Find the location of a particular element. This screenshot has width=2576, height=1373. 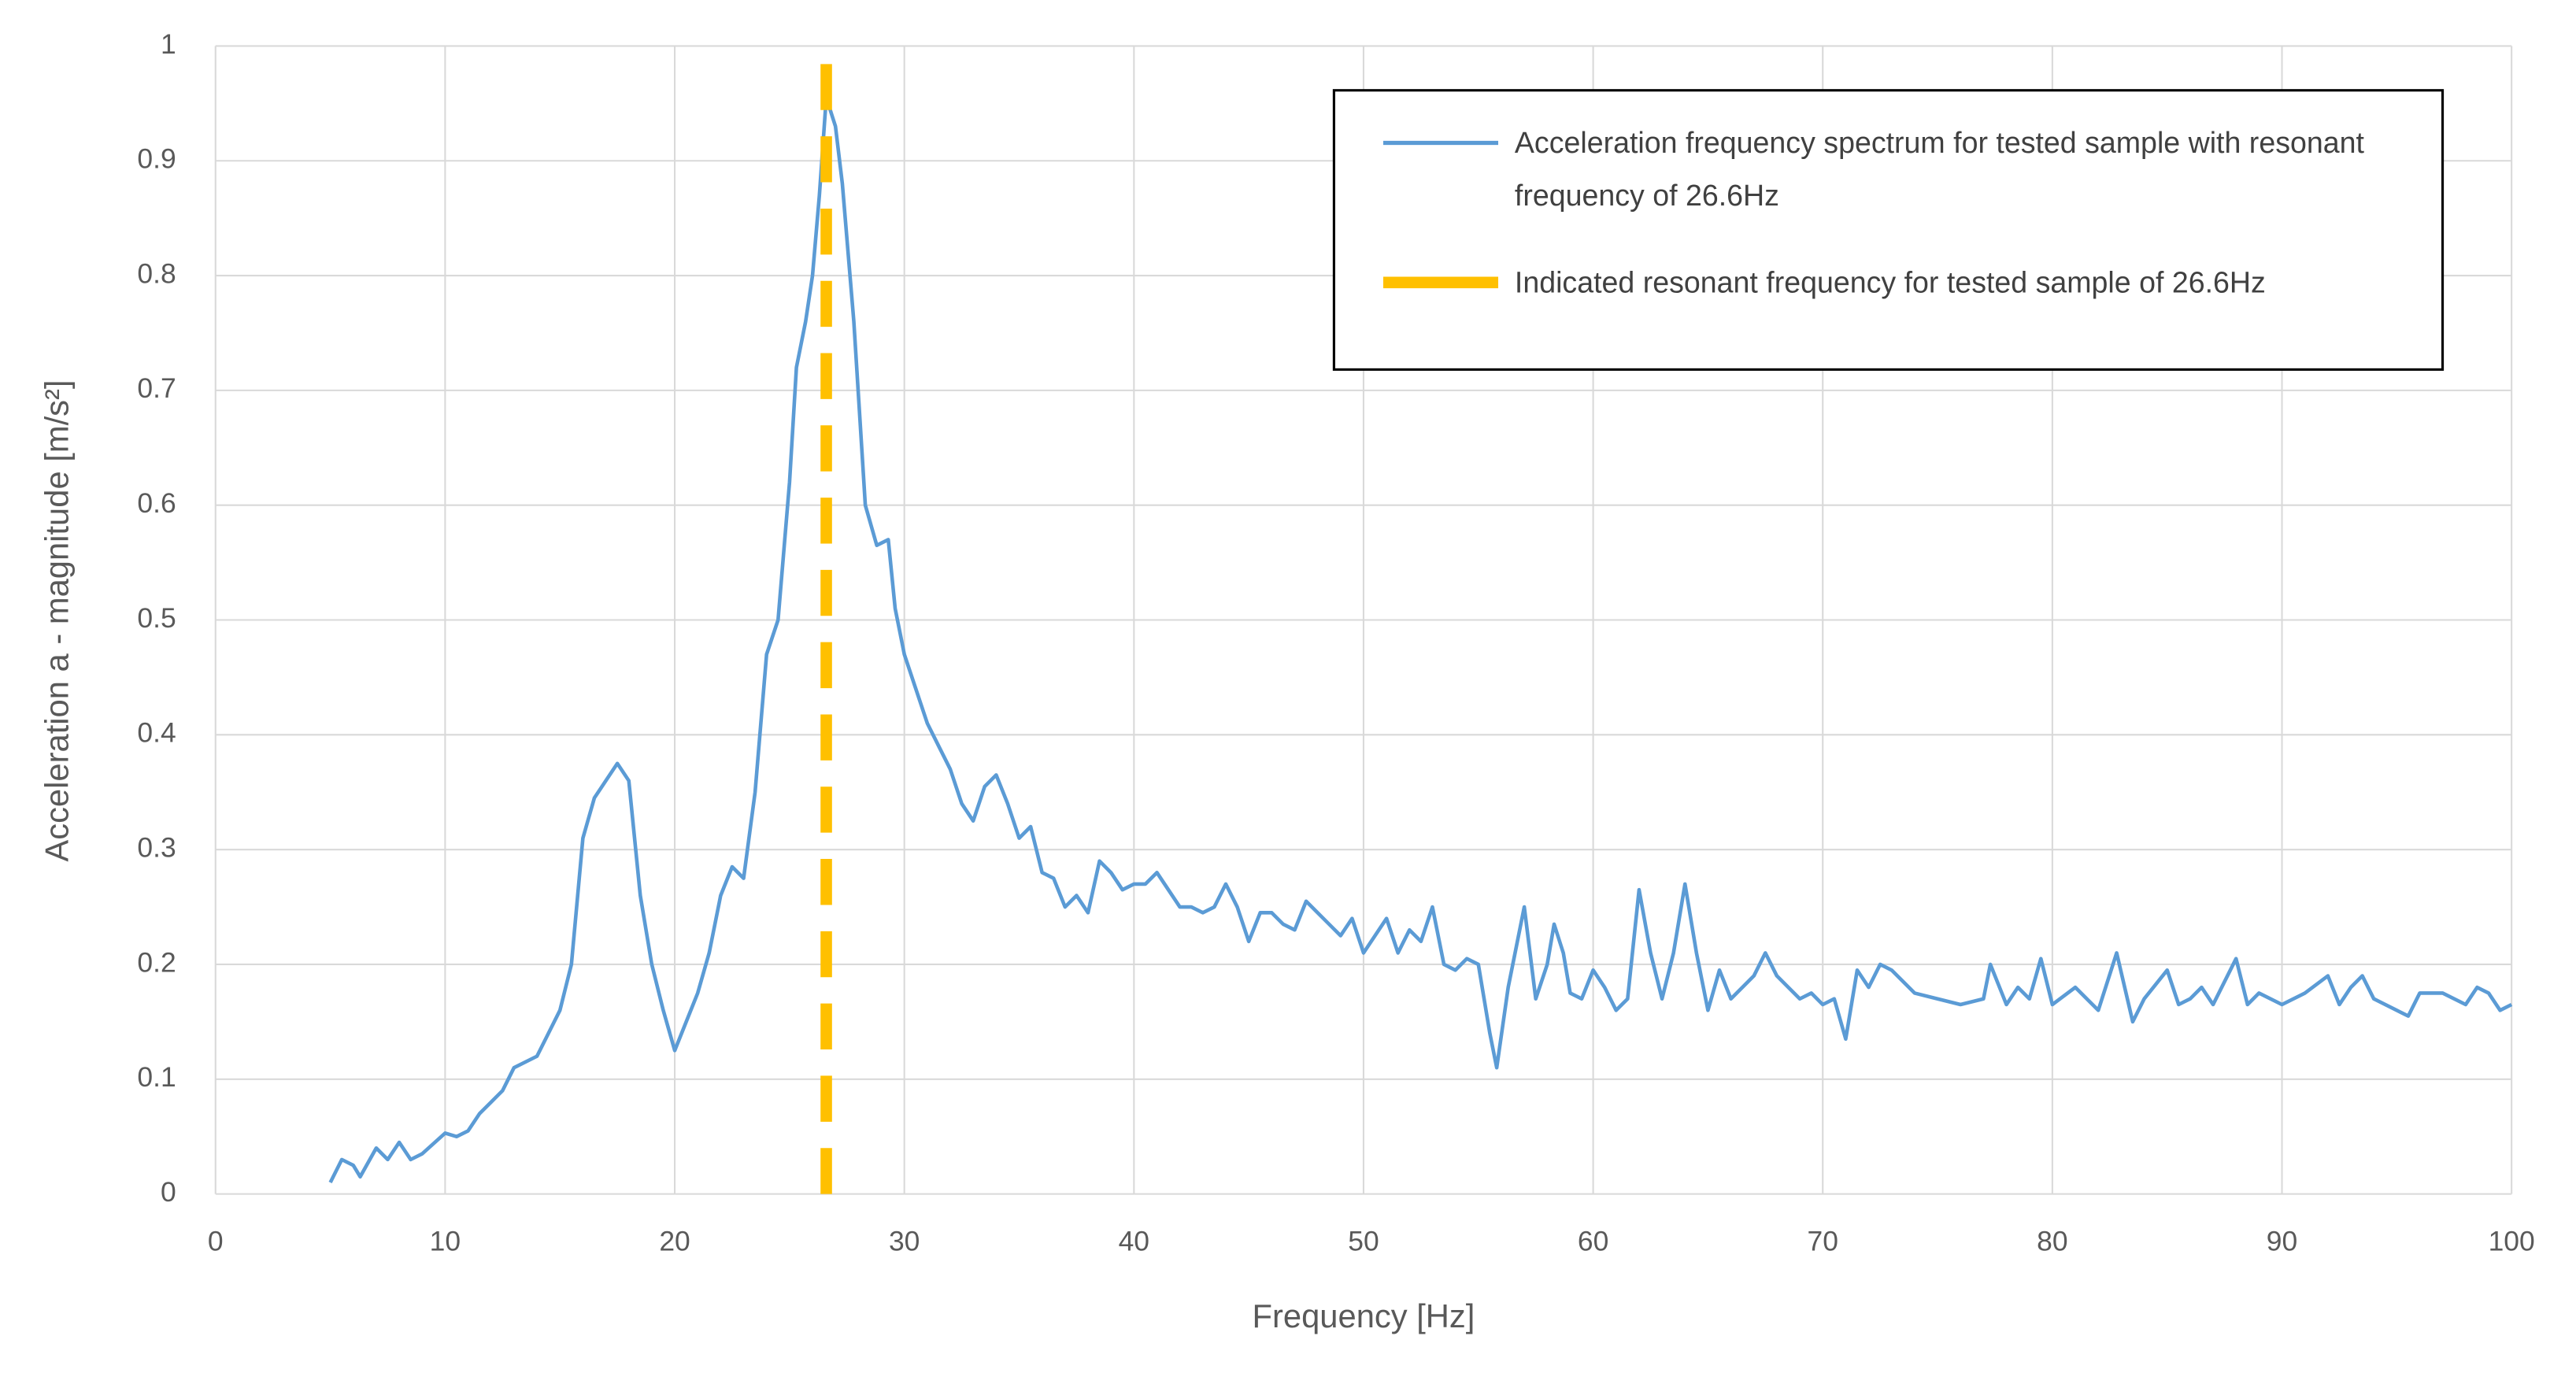

legend-box is located at coordinates (1888, 230).